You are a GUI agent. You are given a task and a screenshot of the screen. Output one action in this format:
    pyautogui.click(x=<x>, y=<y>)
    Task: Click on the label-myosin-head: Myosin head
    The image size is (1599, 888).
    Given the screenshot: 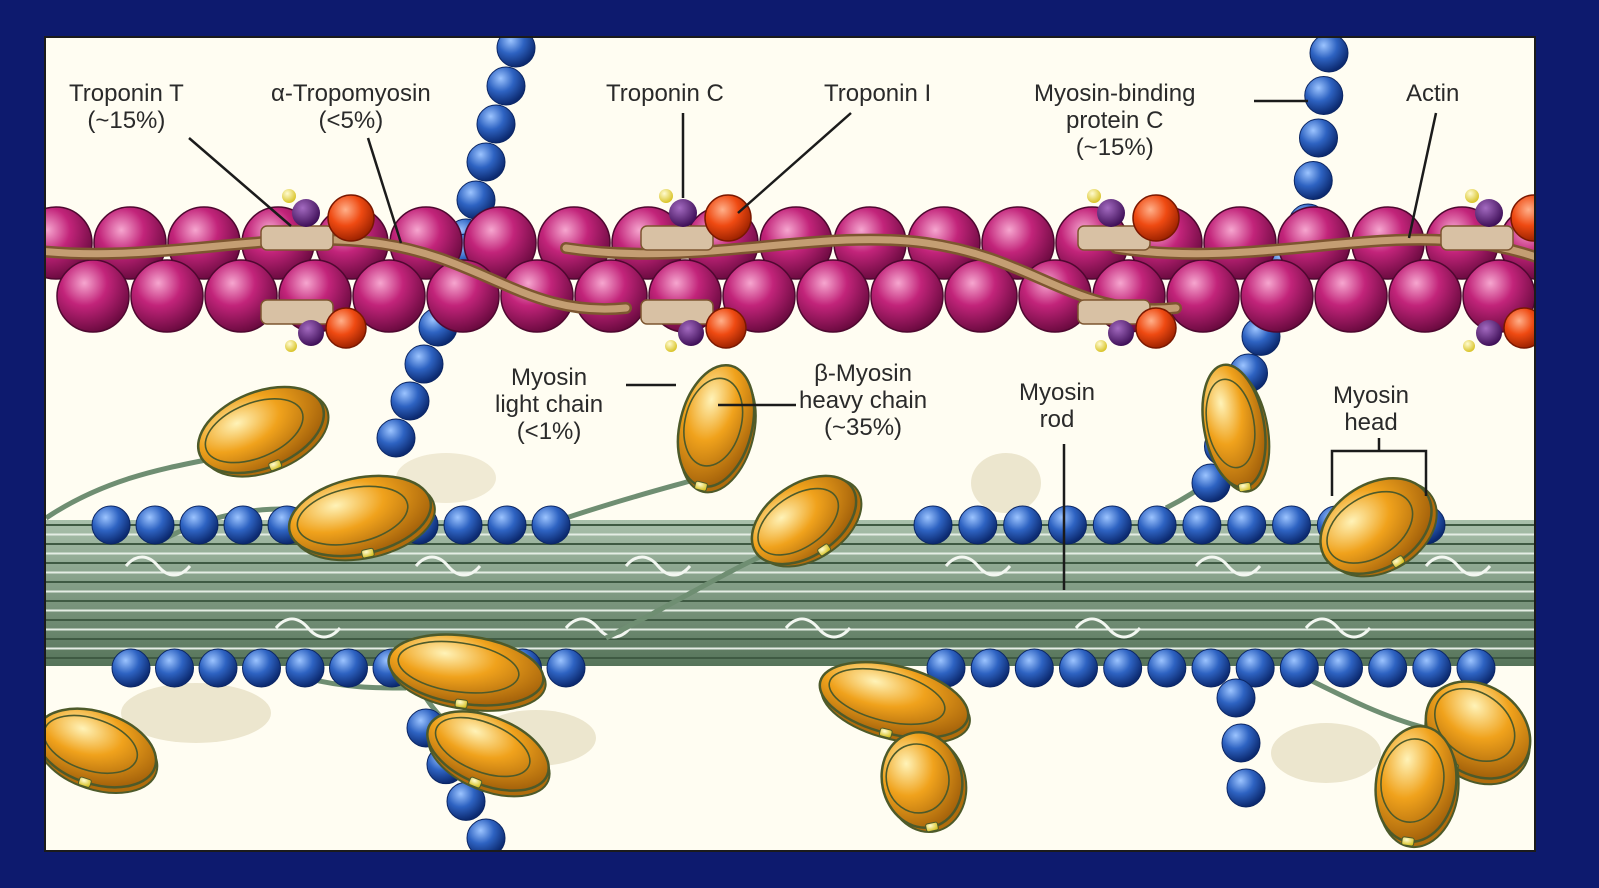 What is the action you would take?
    pyautogui.click(x=1371, y=409)
    